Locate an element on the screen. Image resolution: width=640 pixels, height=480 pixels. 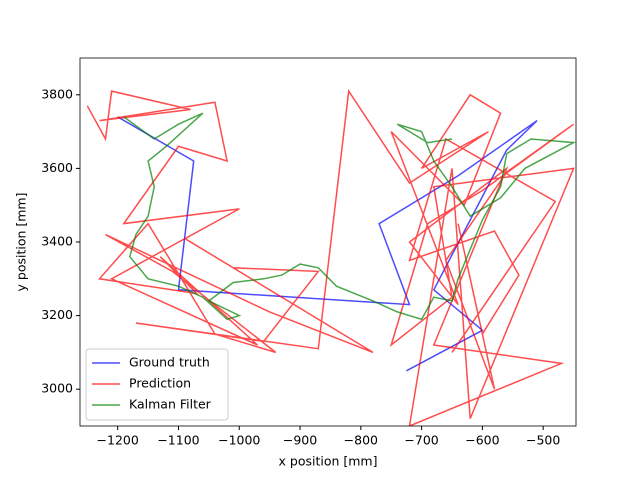
y-tick-label: 3600 is located at coordinates (57, 167).